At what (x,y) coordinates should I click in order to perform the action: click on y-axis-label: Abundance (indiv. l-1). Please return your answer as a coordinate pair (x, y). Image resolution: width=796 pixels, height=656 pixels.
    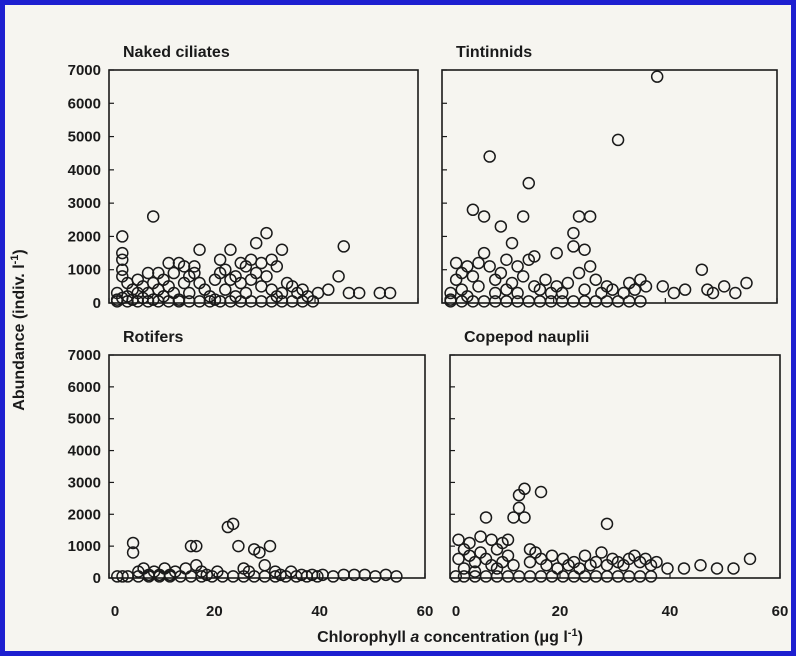
    Looking at the image, I should click on (18, 329).